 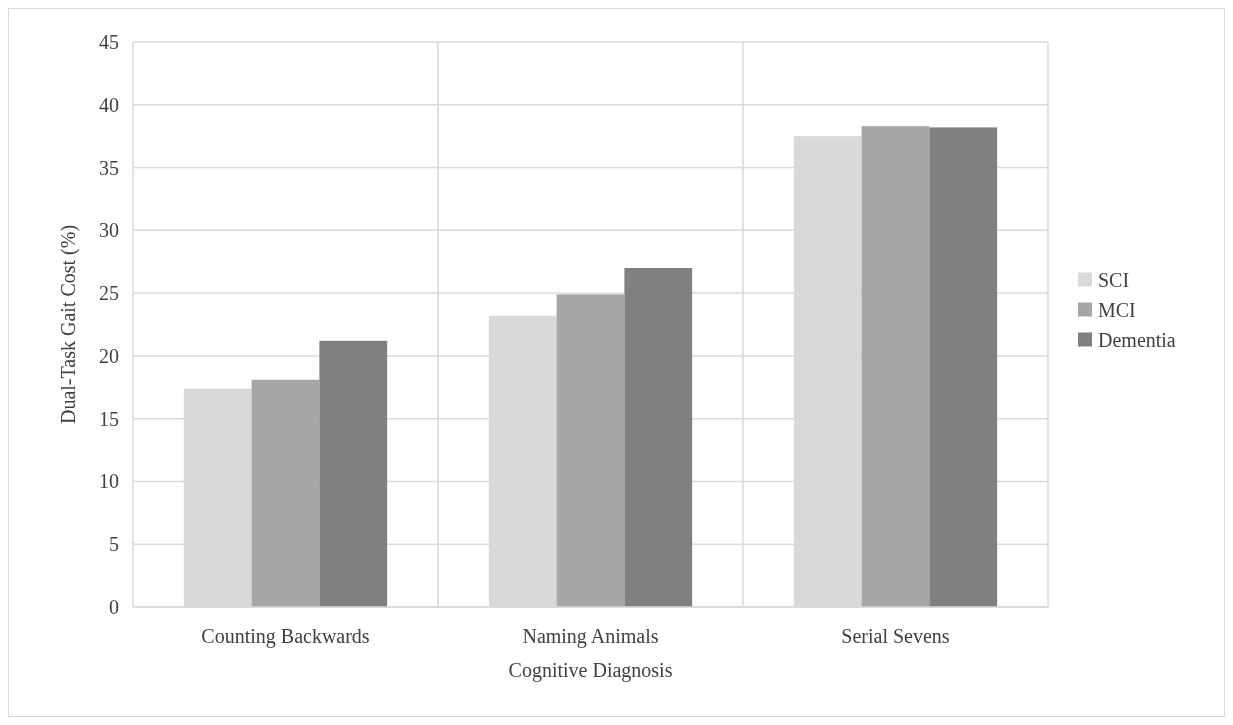 I want to click on legend-label: MCI, so click(x=1117, y=309).